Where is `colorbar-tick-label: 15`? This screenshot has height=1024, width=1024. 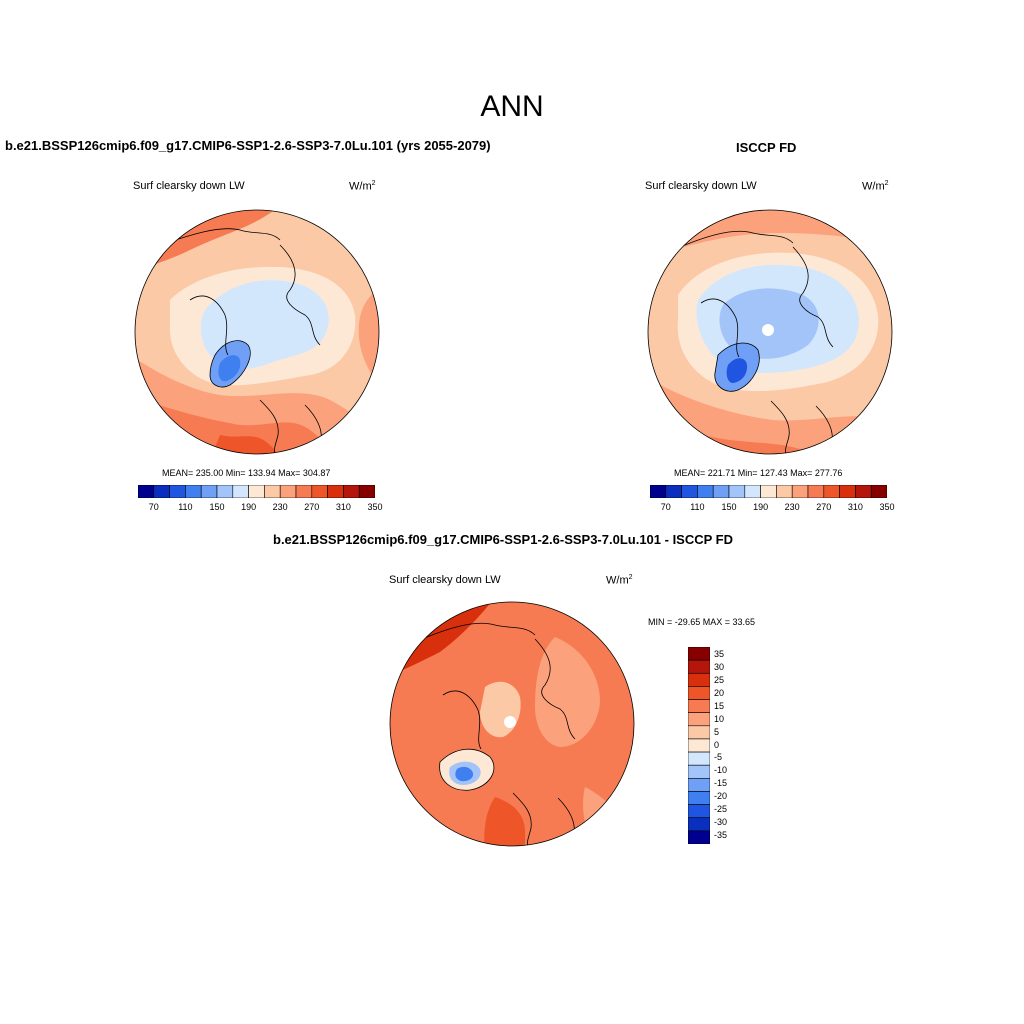 colorbar-tick-label: 15 is located at coordinates (719, 705).